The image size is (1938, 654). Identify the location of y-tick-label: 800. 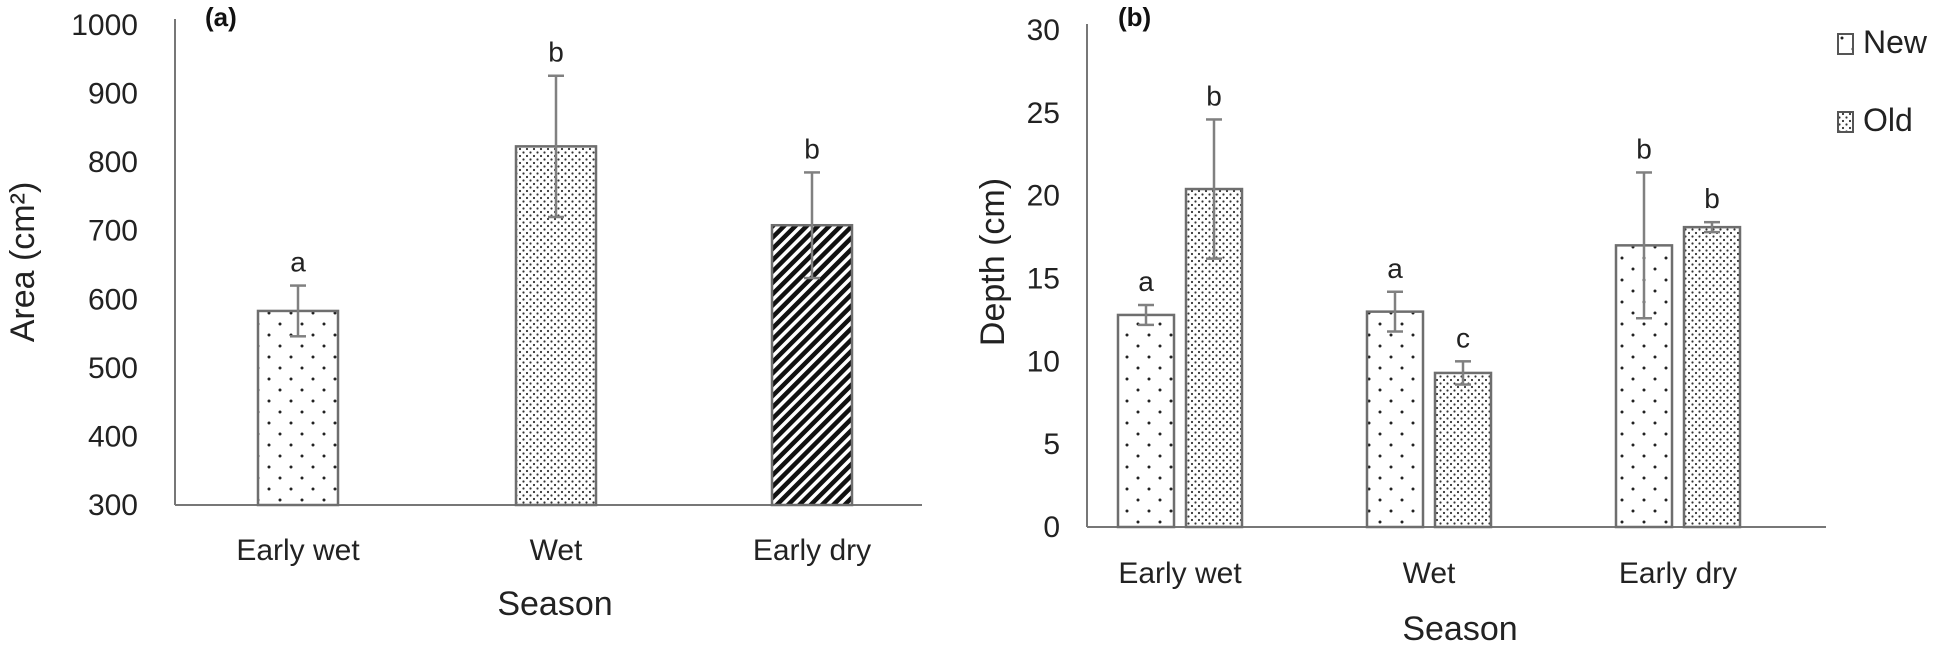
(113, 162).